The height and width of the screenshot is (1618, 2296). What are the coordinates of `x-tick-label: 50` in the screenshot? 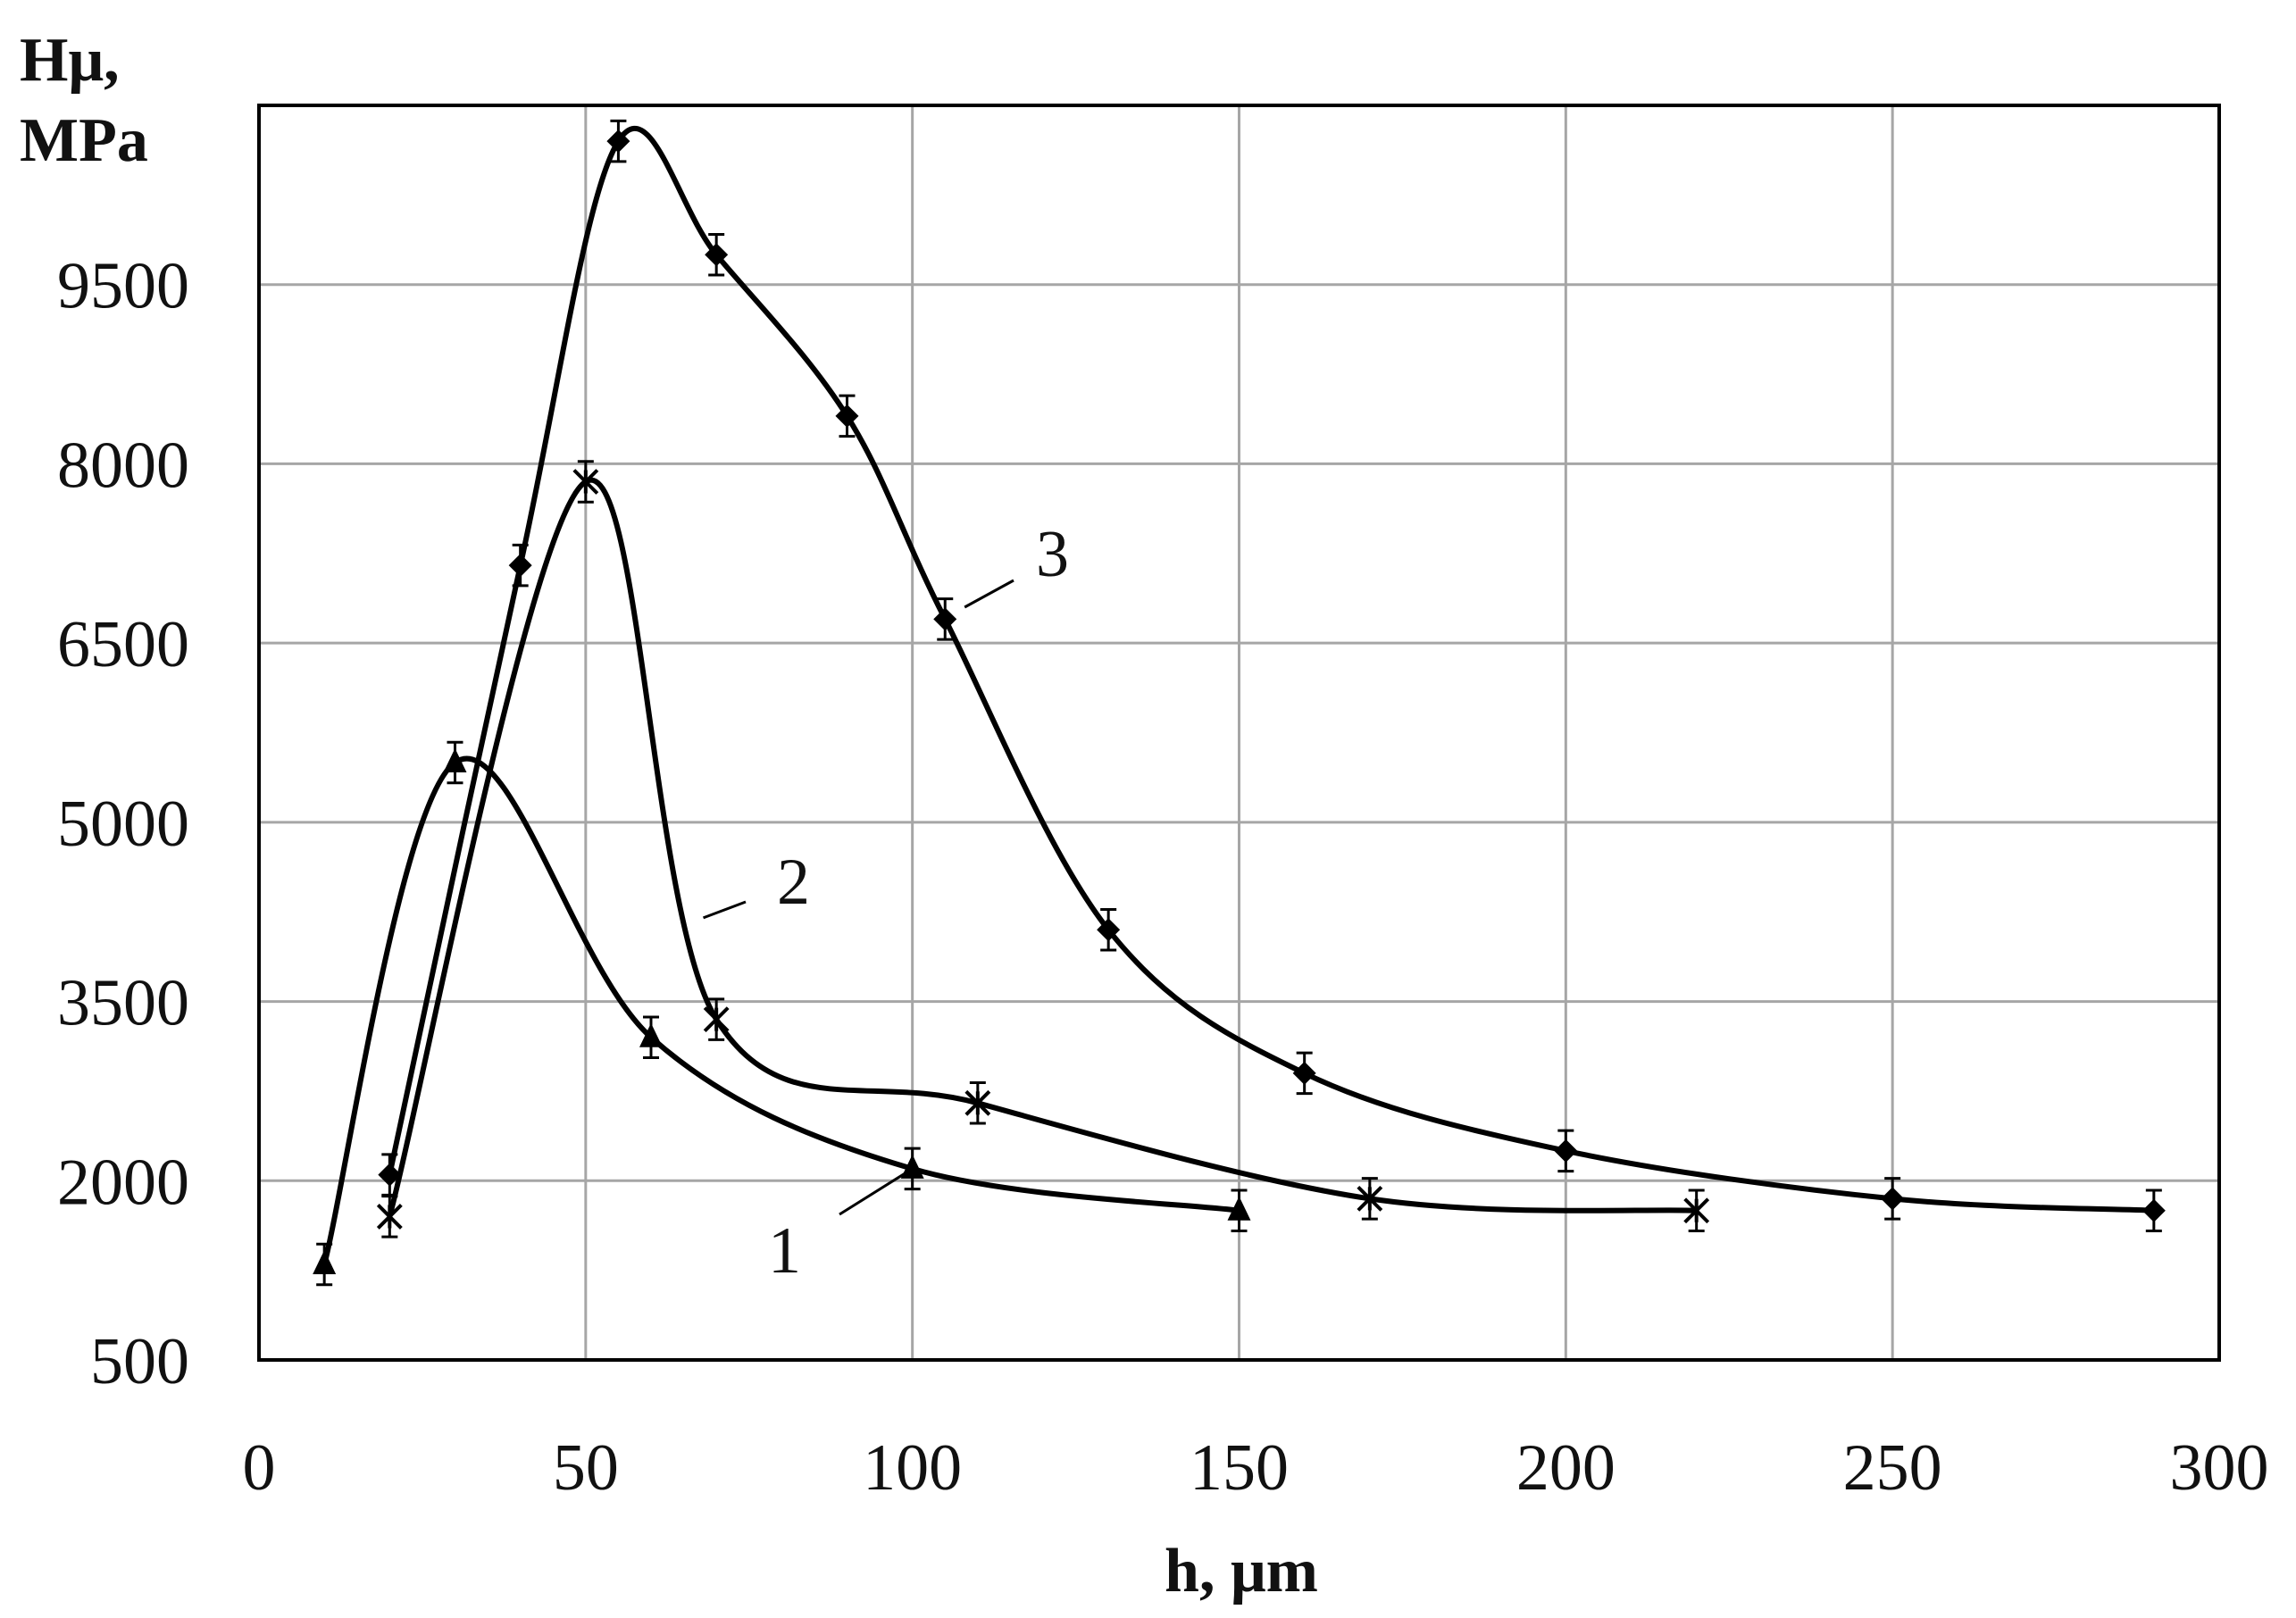 It's located at (586, 1468).